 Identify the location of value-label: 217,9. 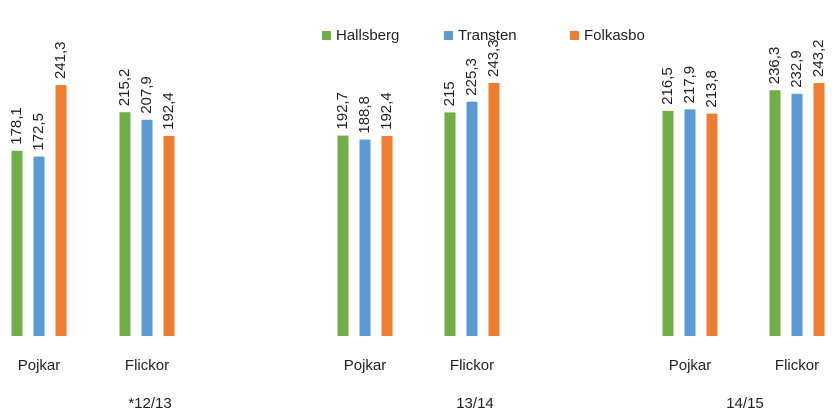
(689, 85).